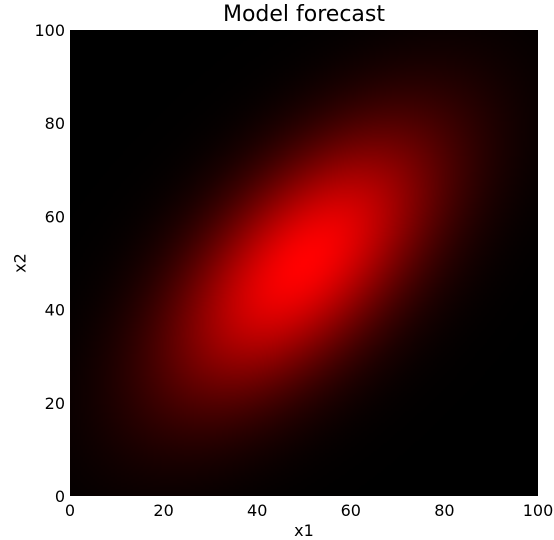 This screenshot has width=554, height=540. I want to click on y-tick-label-4: 80, so click(55, 123).